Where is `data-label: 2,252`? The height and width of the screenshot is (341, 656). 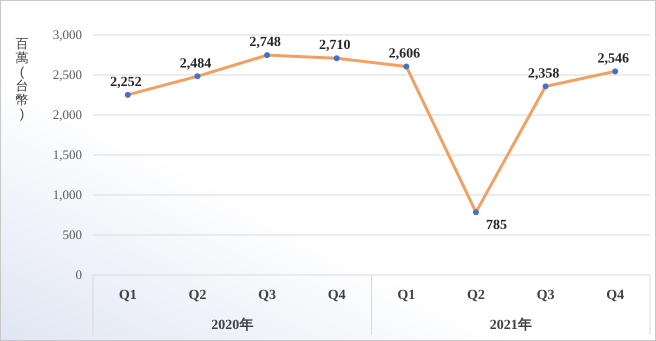
data-label: 2,252 is located at coordinates (126, 82).